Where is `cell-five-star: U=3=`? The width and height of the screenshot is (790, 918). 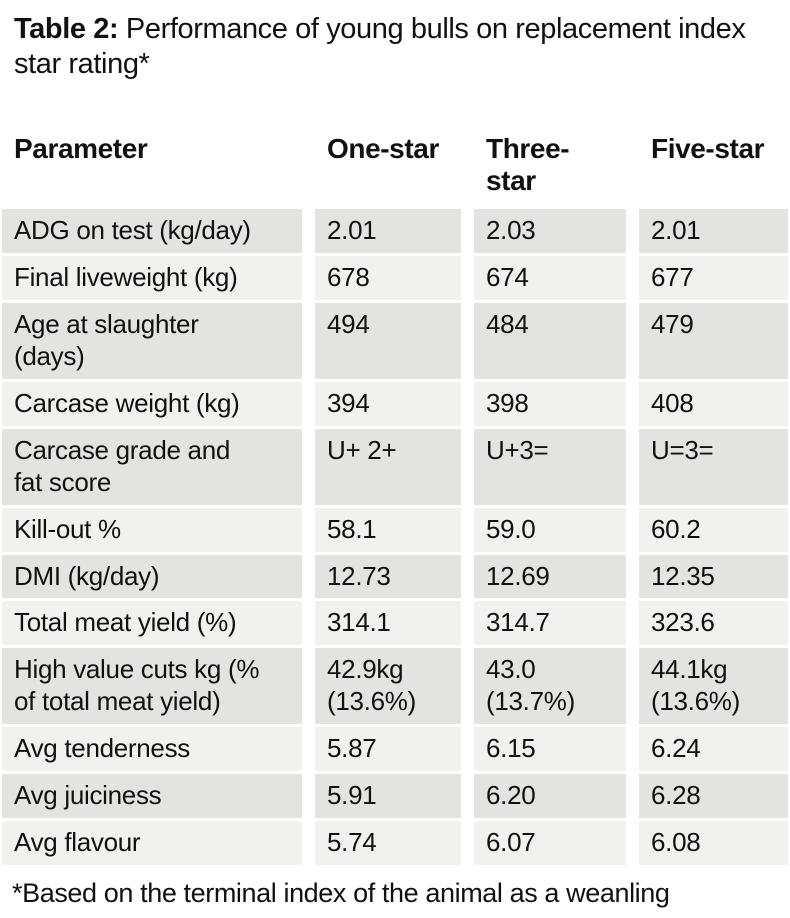
cell-five-star: U=3= is located at coordinates (713, 466).